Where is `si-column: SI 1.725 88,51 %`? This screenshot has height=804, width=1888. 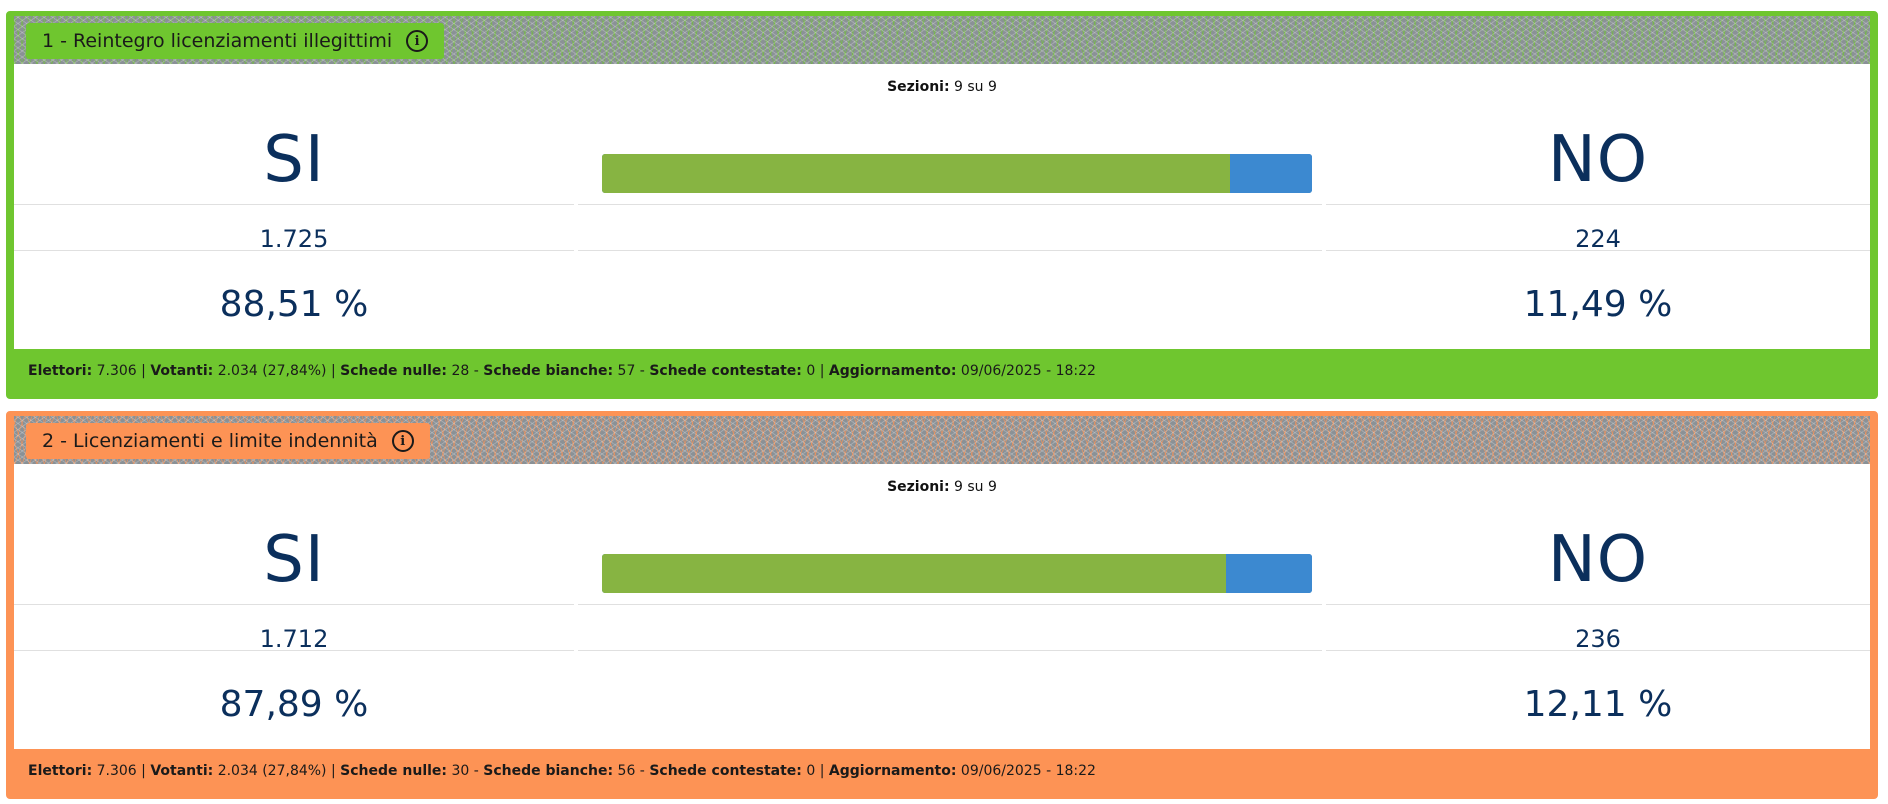 si-column: SI 1.725 88,51 % is located at coordinates (294, 206).